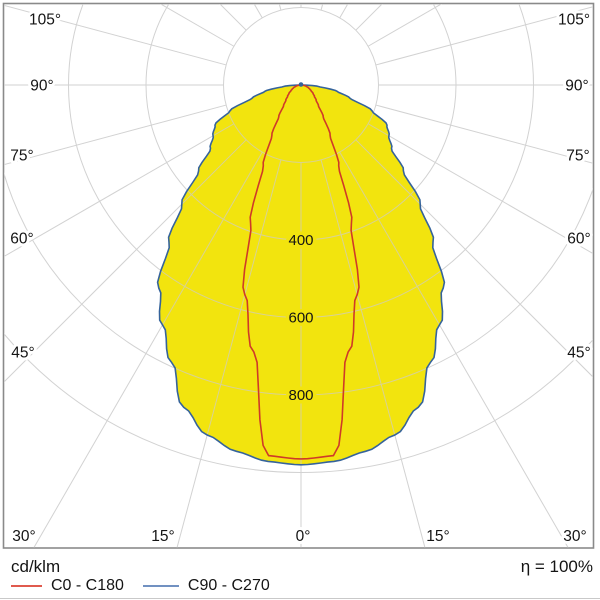 The height and width of the screenshot is (600, 600). What do you see at coordinates (228, 585) in the screenshot?
I see `legend-label-c90-c270: C90 - C270` at bounding box center [228, 585].